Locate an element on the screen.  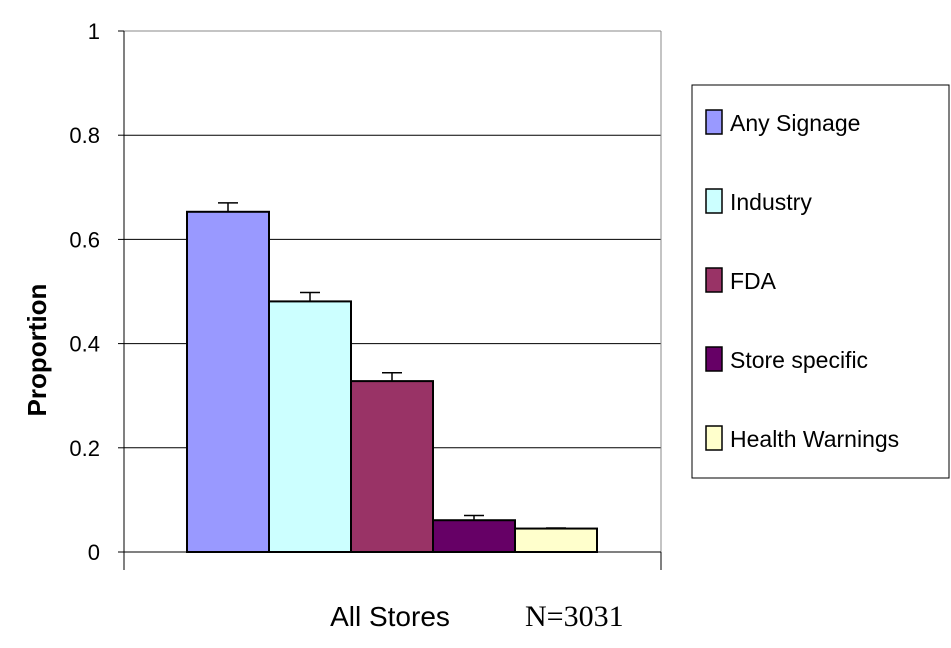
bar-store-specific is located at coordinates (474, 536).